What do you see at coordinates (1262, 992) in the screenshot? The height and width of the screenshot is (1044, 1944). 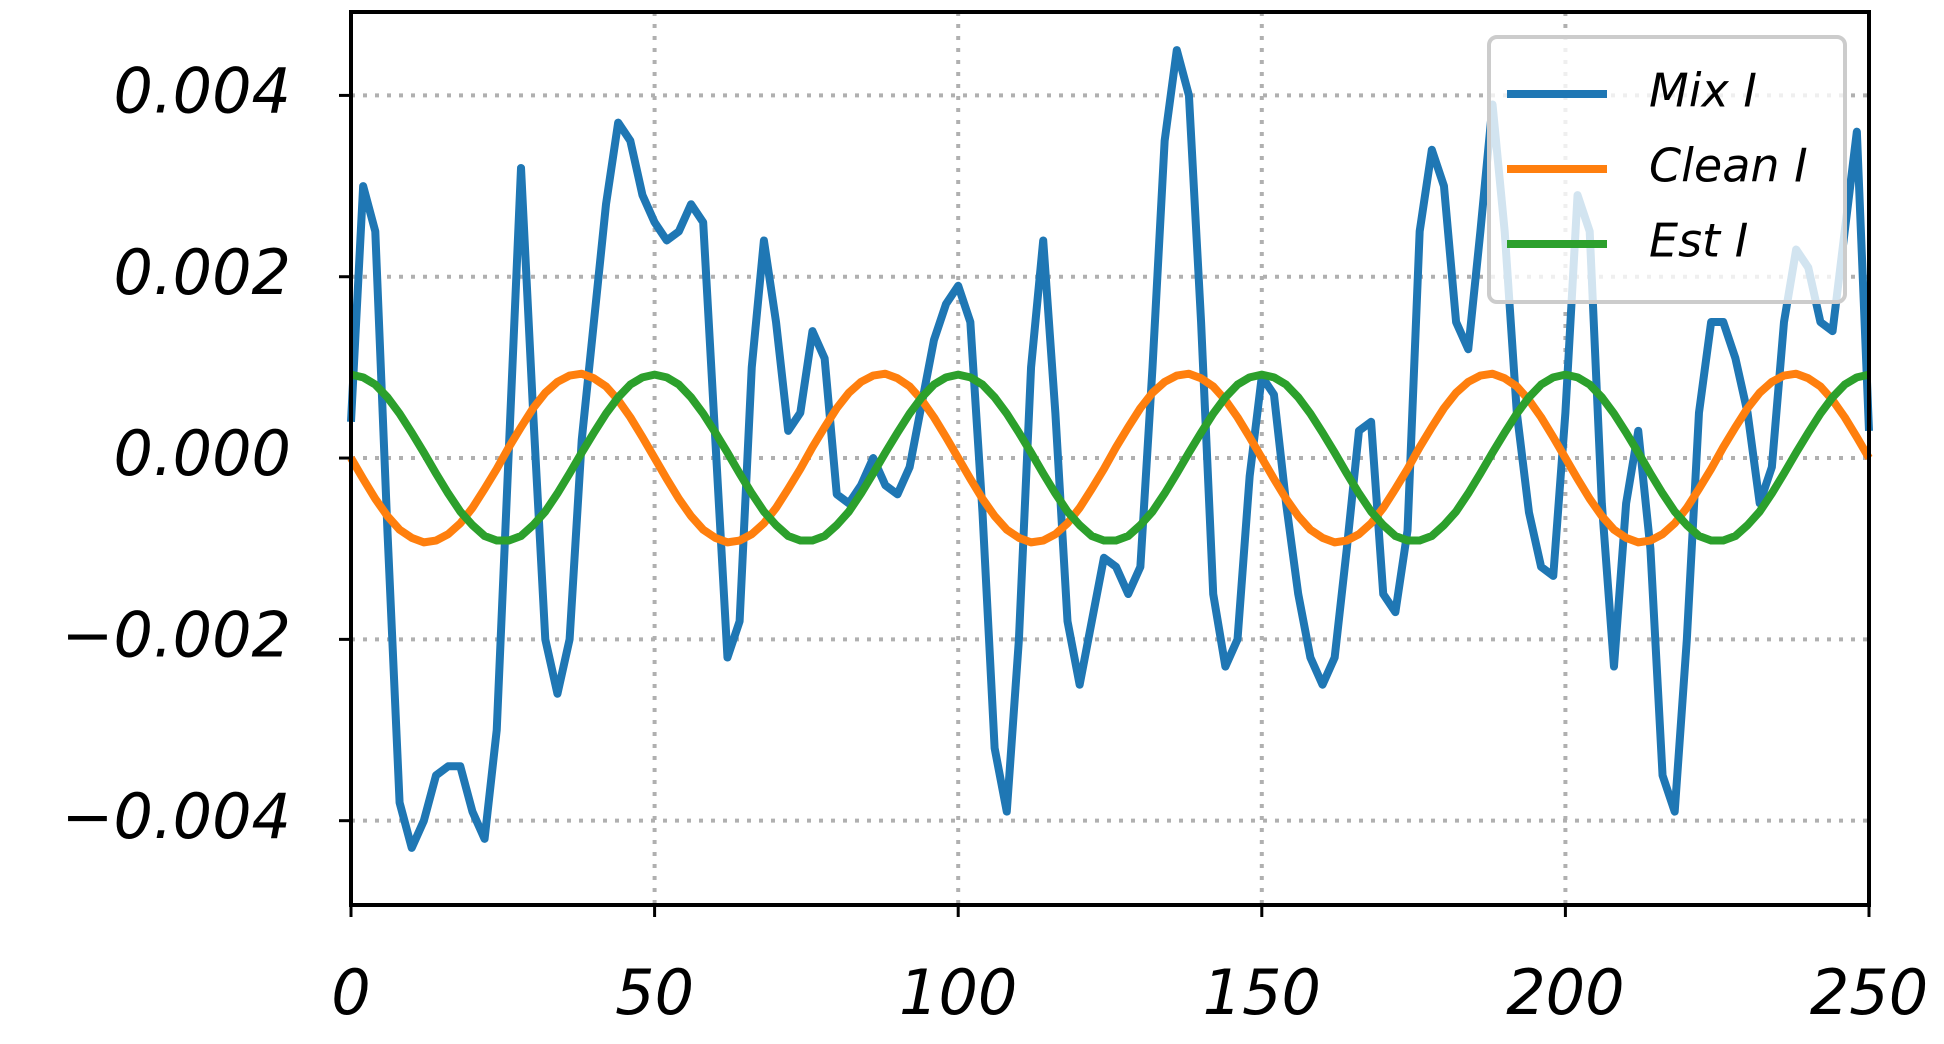 I see `x-tick-label: 150` at bounding box center [1262, 992].